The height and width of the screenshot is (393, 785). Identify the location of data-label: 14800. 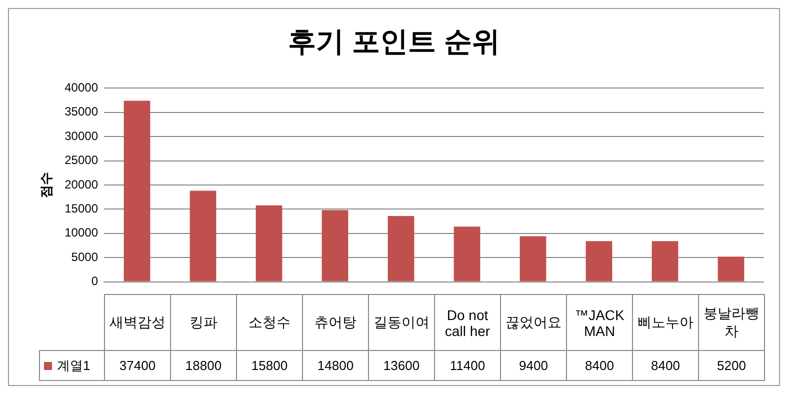
(335, 365).